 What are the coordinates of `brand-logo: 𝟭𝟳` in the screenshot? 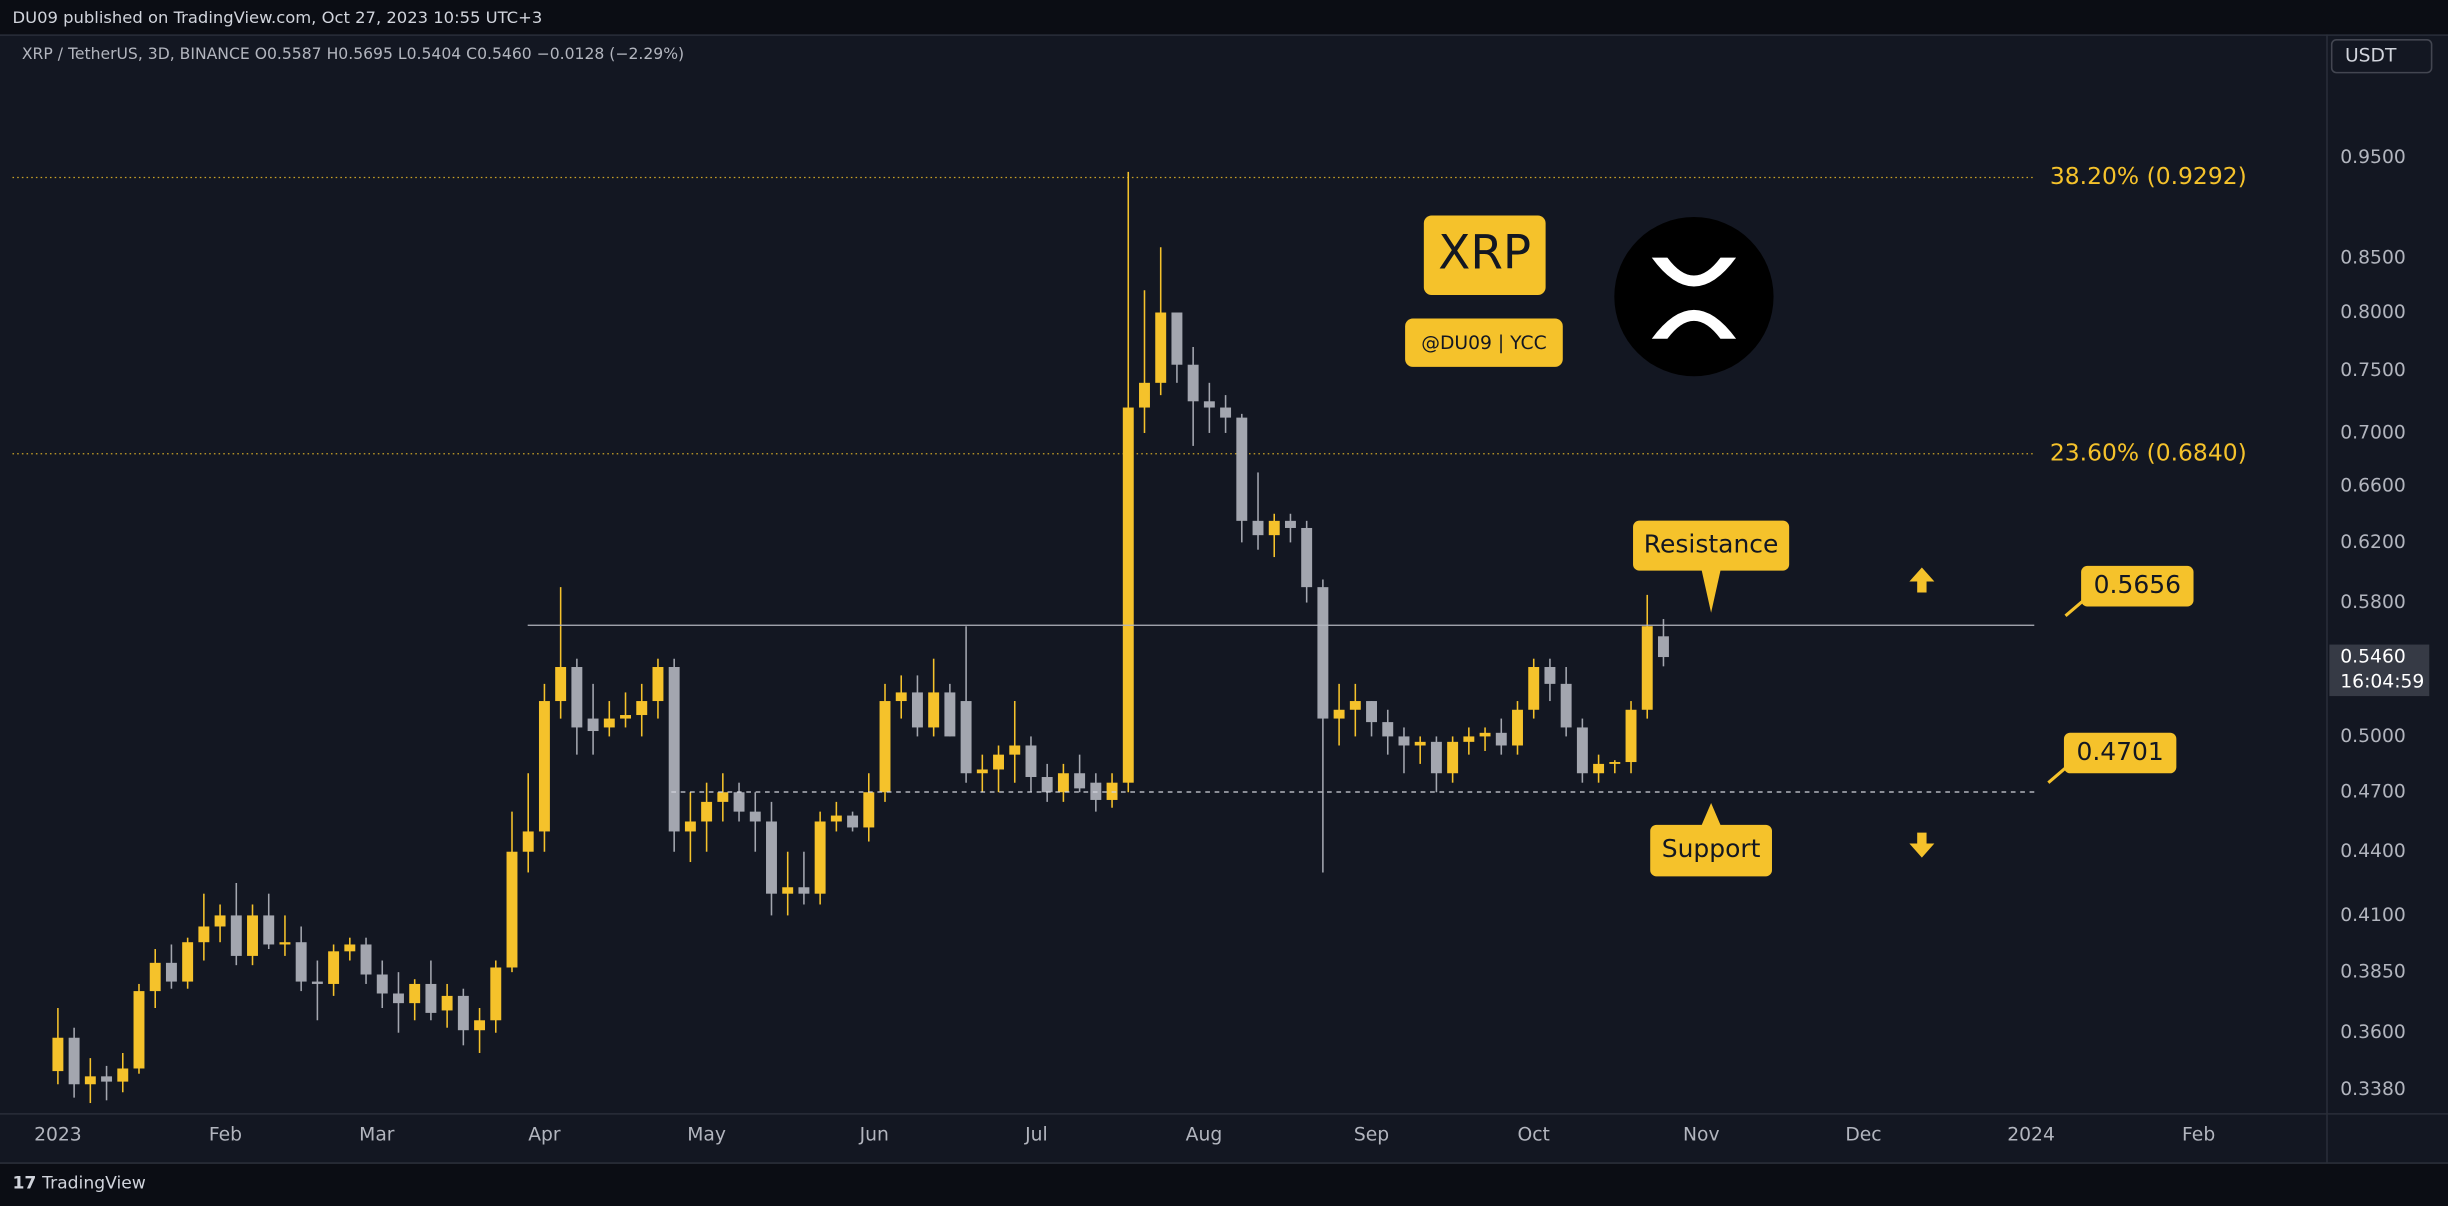 It's located at (24, 1183).